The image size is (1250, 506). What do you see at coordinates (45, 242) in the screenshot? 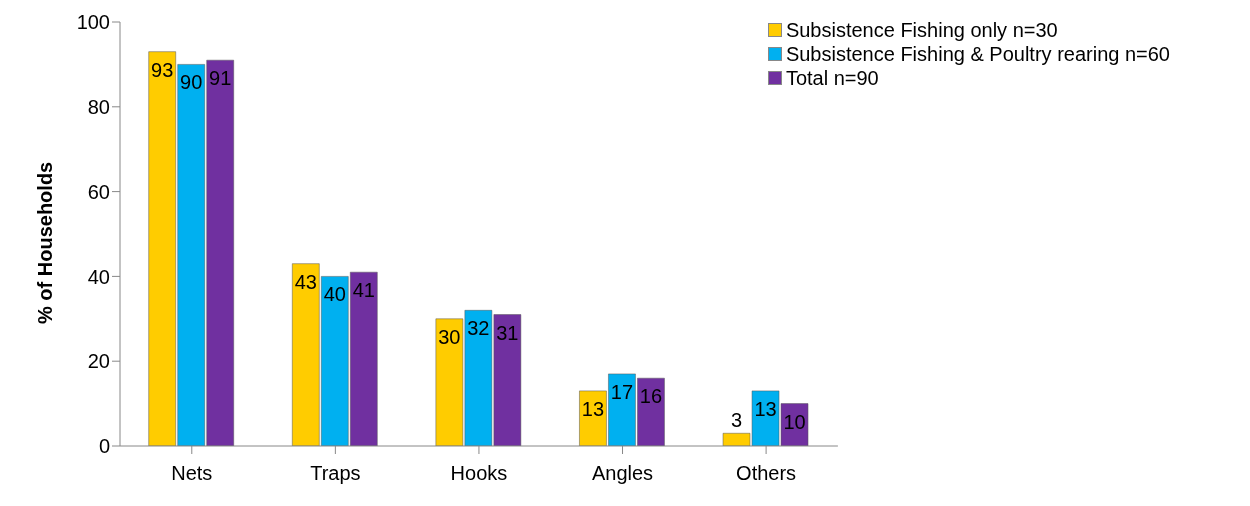
I see `y-axis-title: % of Households` at bounding box center [45, 242].